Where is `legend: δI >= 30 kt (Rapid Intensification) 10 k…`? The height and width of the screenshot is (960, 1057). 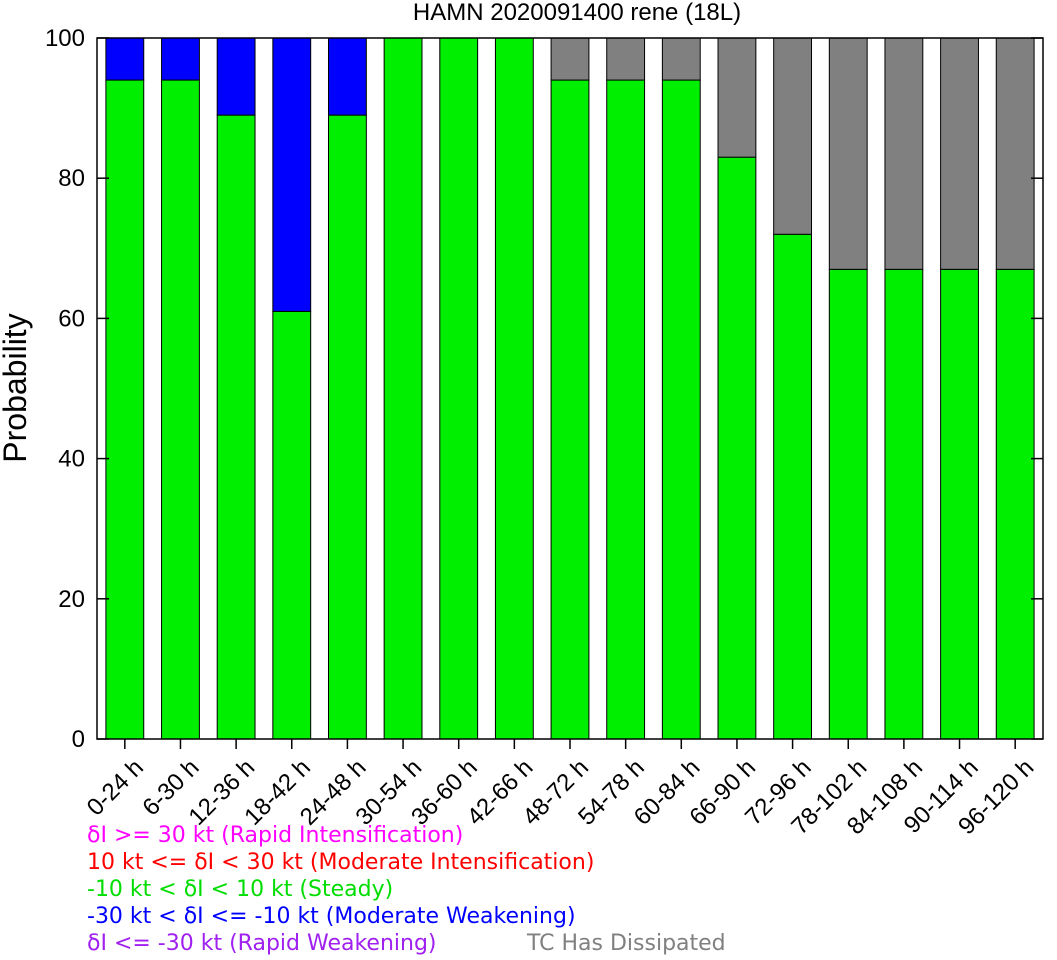 legend: δI >= 30 kt (Rapid Intensification) 10 k… is located at coordinates (406, 889).